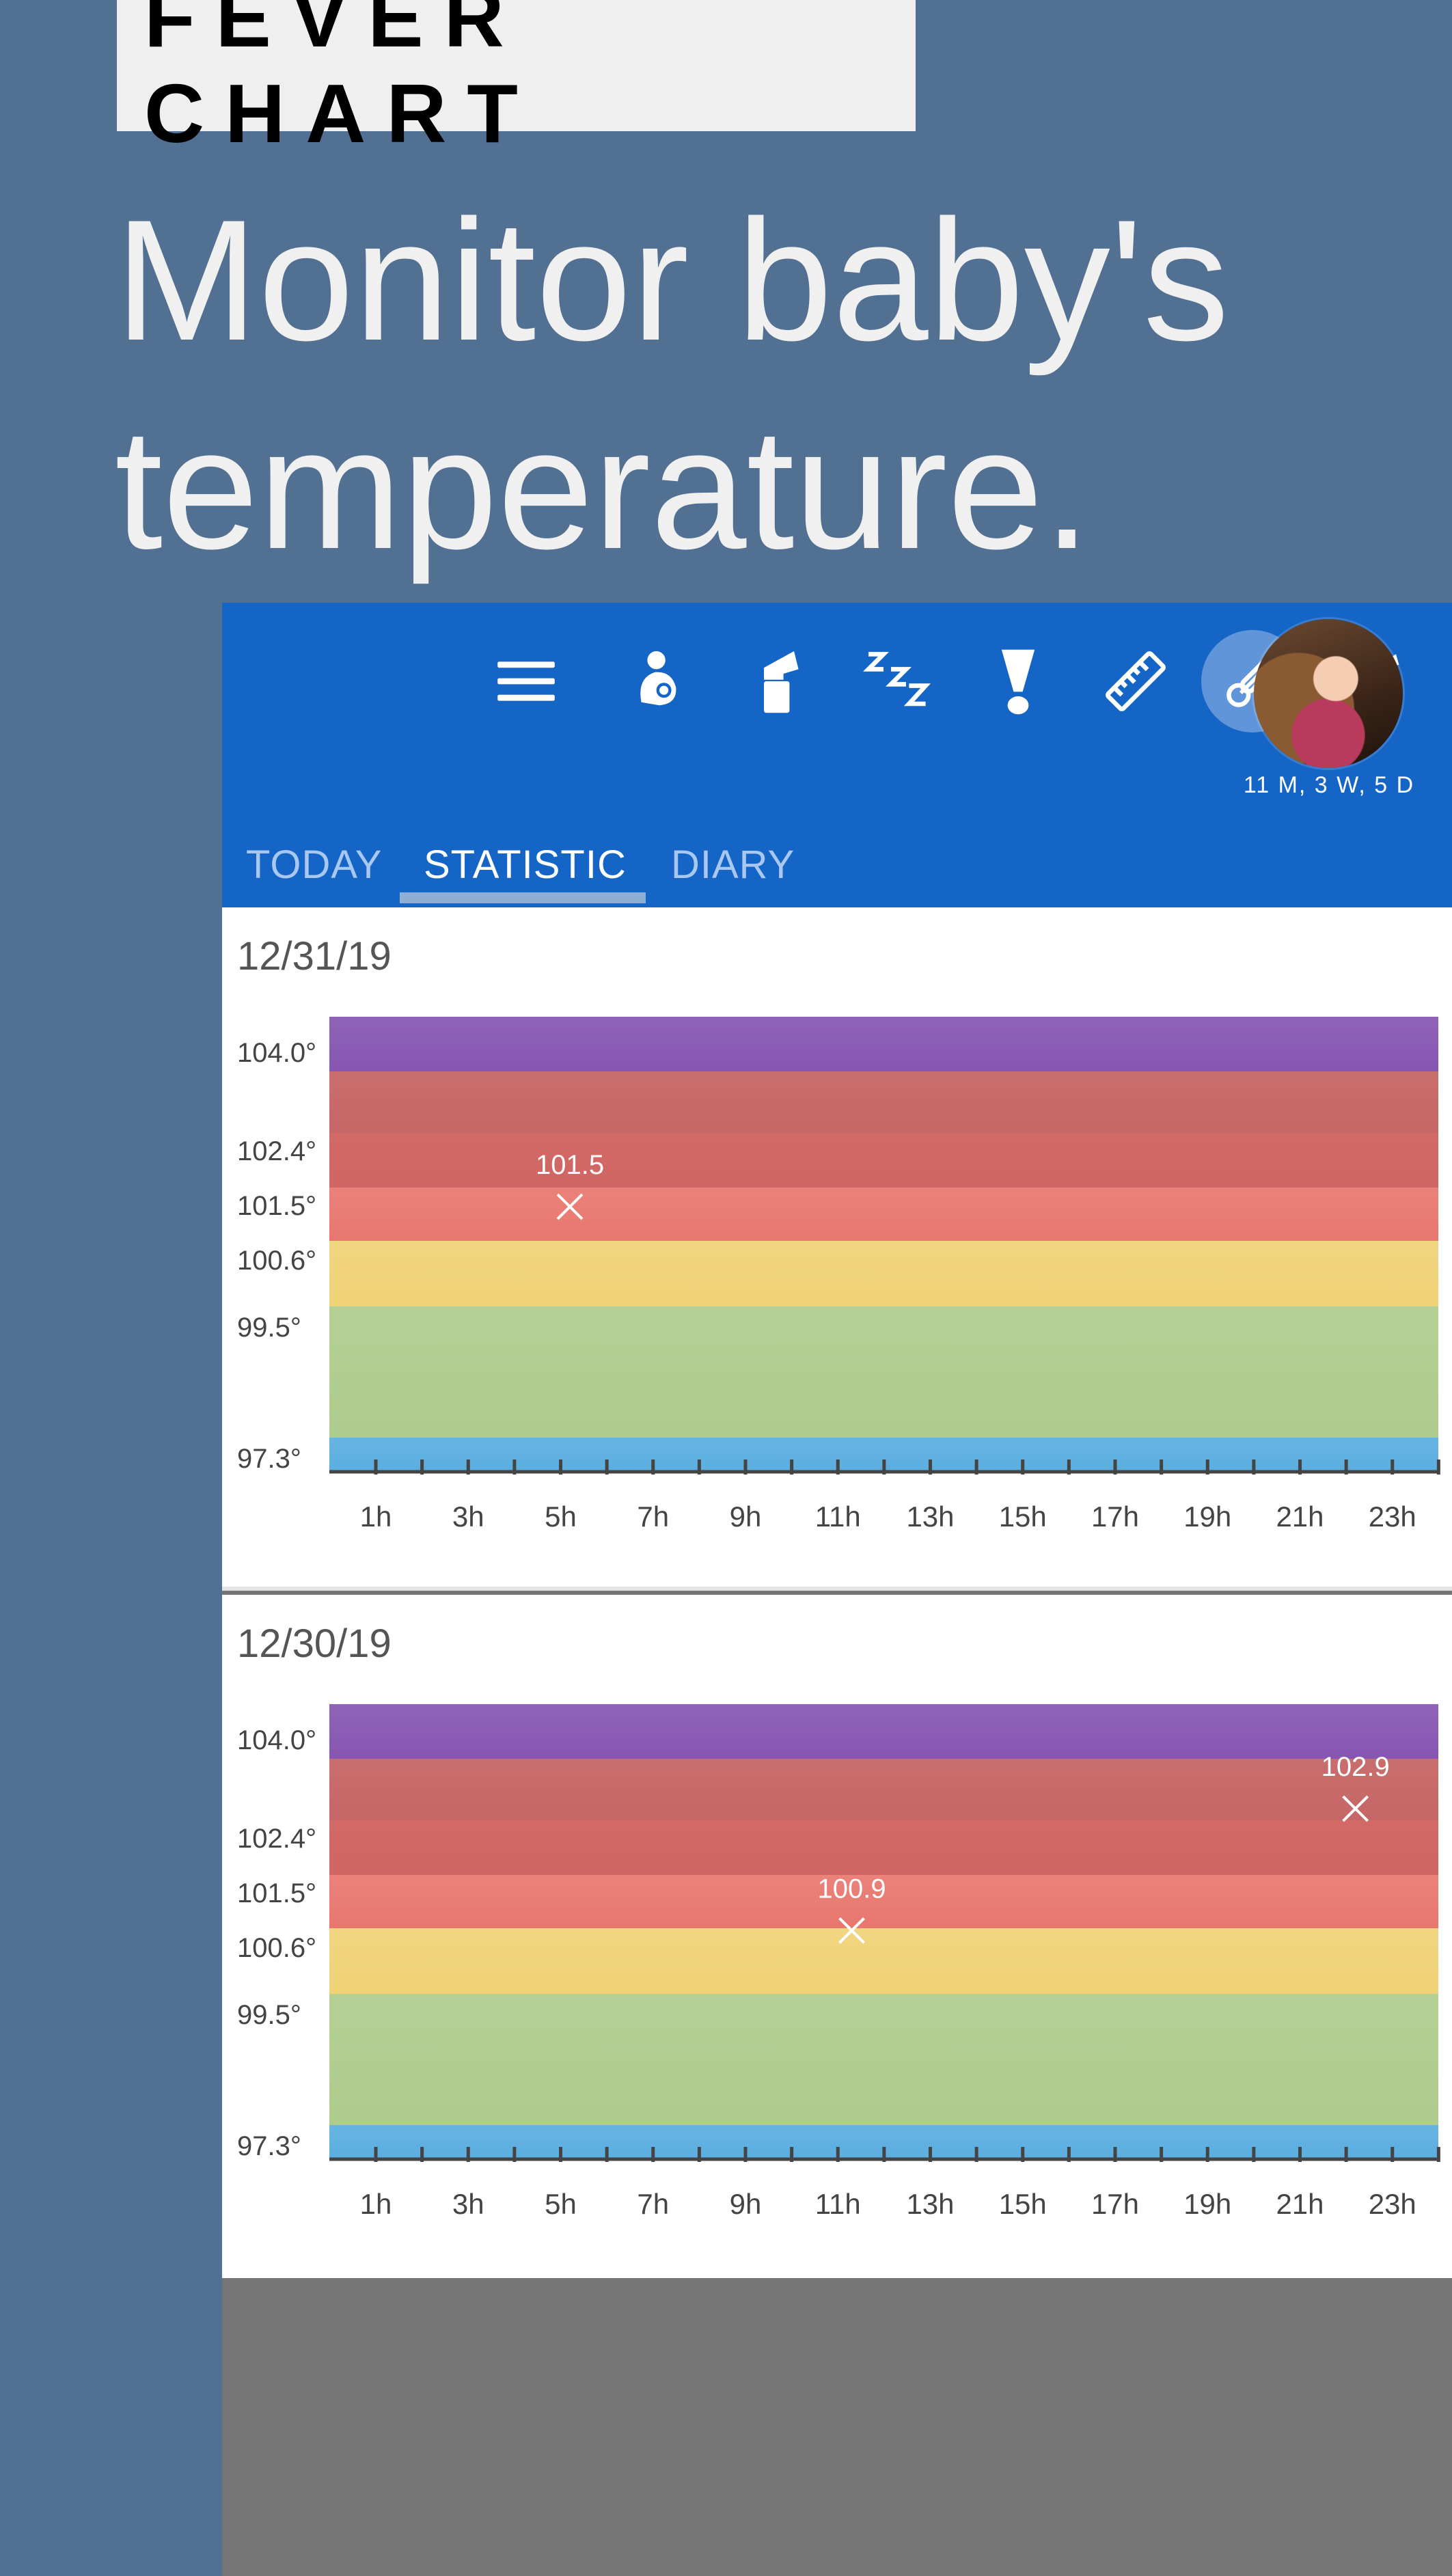 The height and width of the screenshot is (2576, 1452). What do you see at coordinates (837, 864) in the screenshot?
I see `tab-bar: TODAY STATISTIC DIARY` at bounding box center [837, 864].